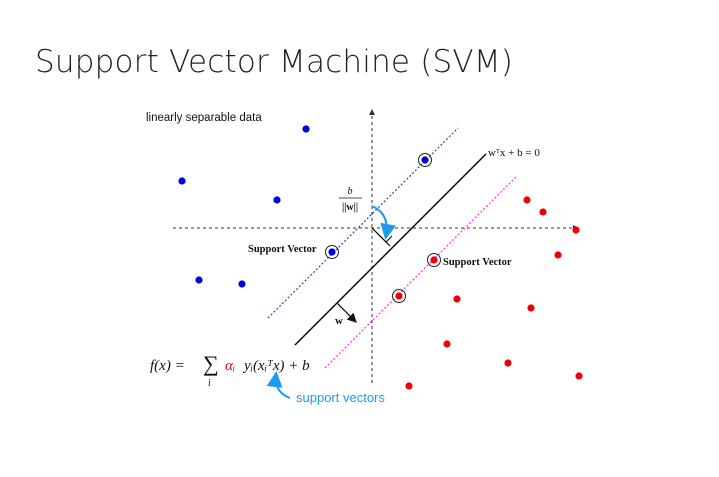 This screenshot has height=477, width=719. What do you see at coordinates (489, 293) in the screenshot?
I see `red-points` at bounding box center [489, 293].